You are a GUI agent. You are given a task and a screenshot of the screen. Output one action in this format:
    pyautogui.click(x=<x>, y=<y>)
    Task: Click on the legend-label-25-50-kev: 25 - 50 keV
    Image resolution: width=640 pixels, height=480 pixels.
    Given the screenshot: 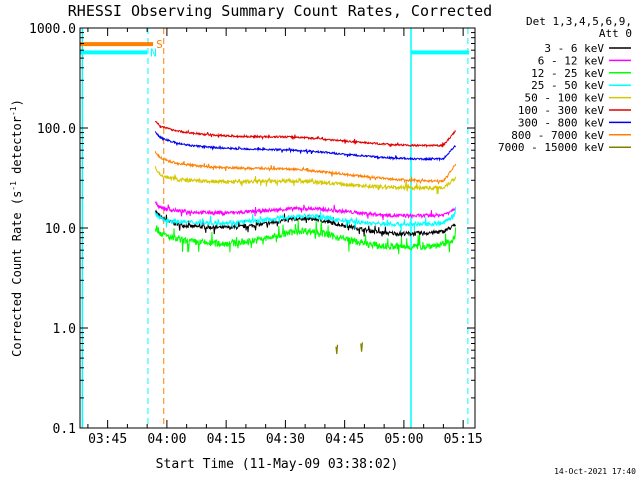 What is the action you would take?
    pyautogui.click(x=567, y=85)
    